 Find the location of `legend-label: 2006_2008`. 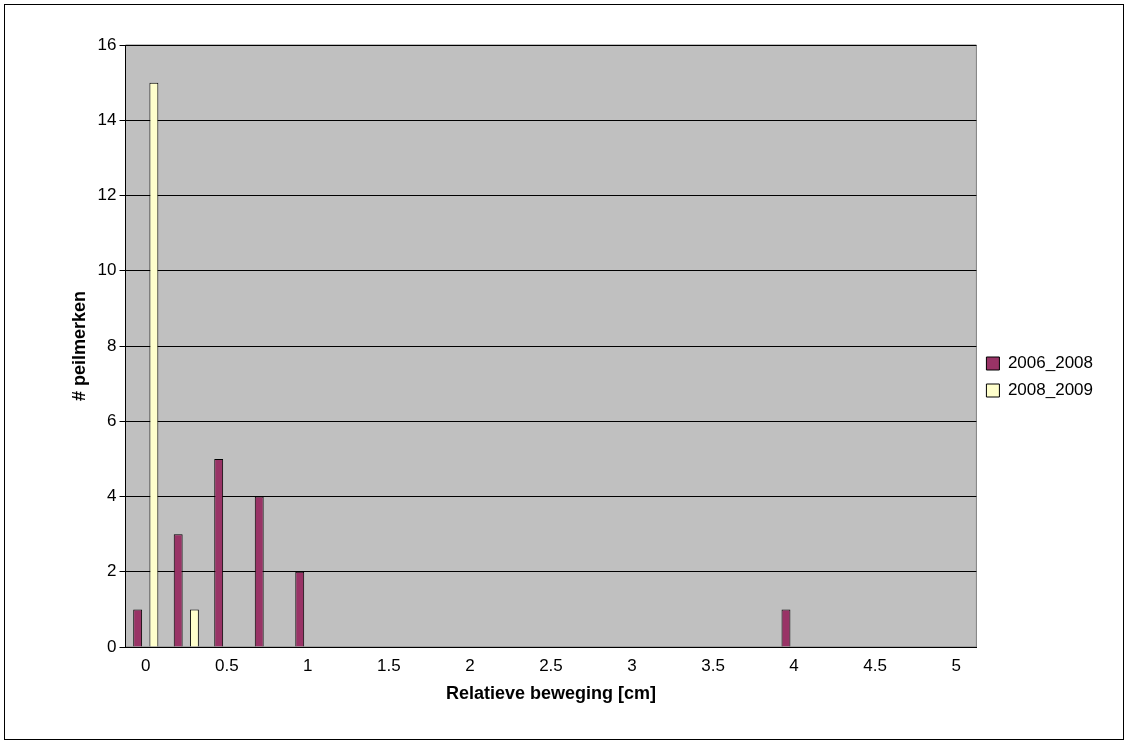

legend-label: 2006_2008 is located at coordinates (1050, 363).